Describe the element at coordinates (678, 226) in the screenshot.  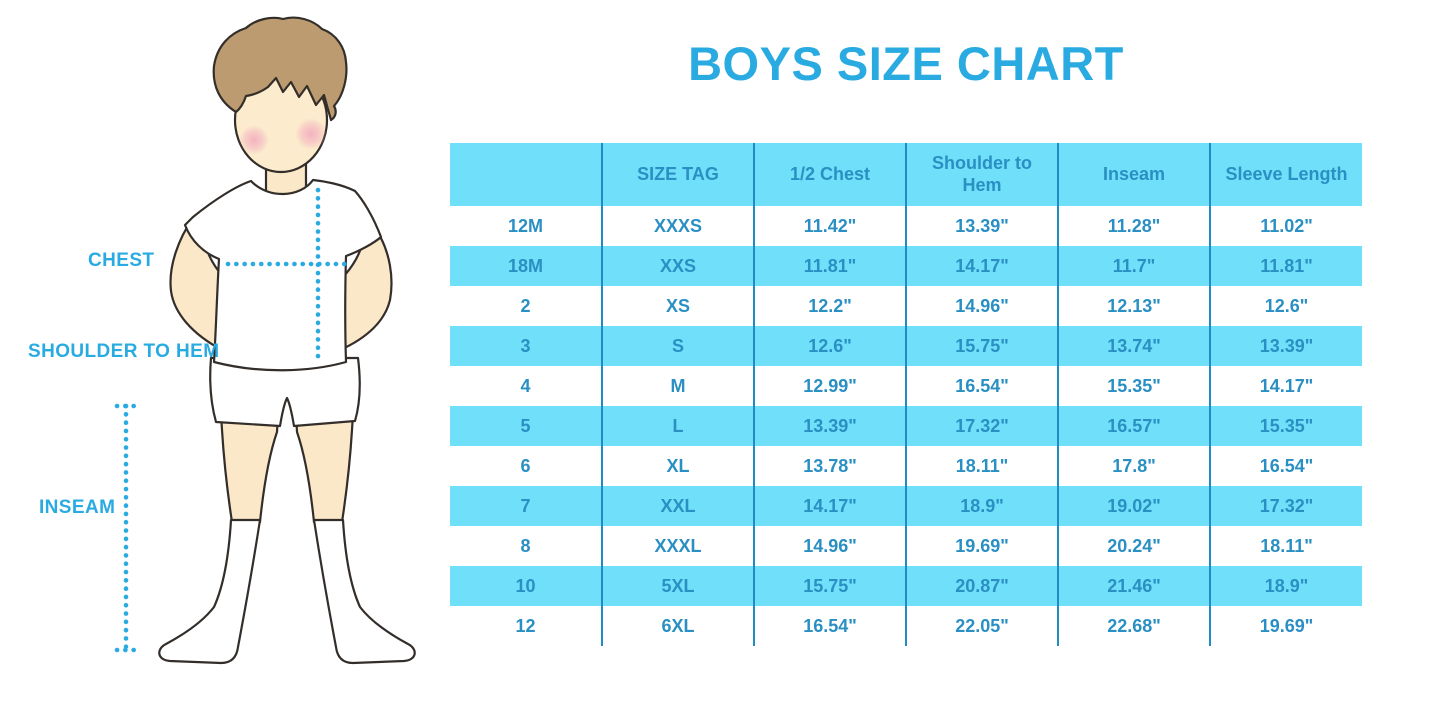
I see `measurement-cell: XXXS` at that location.